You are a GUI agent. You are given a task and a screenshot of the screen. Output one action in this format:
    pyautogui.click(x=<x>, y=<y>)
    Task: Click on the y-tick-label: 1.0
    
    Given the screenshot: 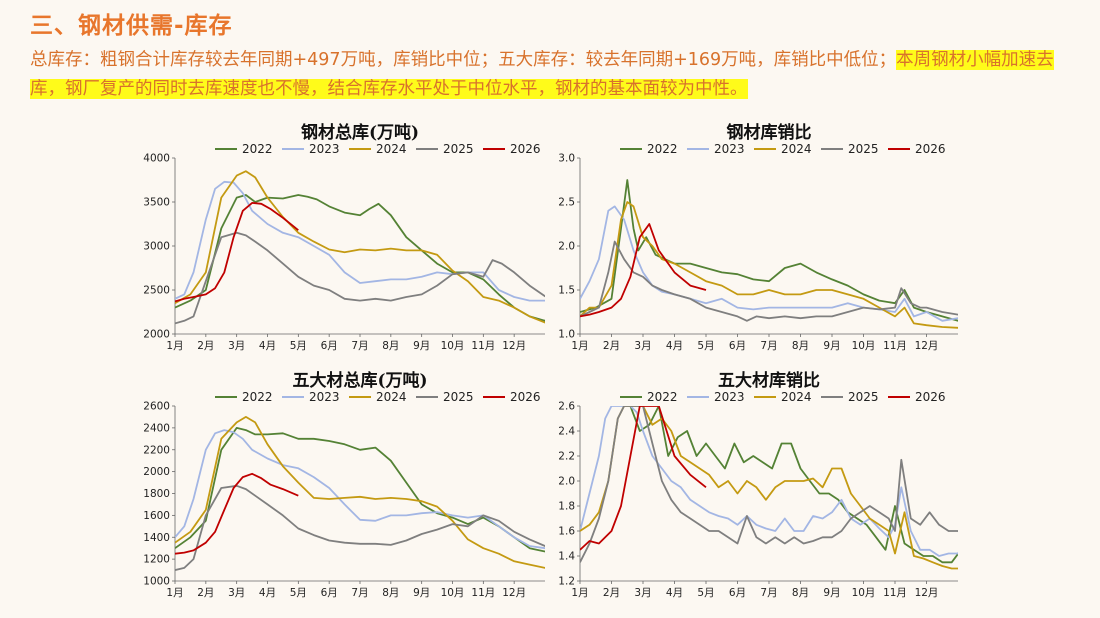 What is the action you would take?
    pyautogui.click(x=566, y=335)
    